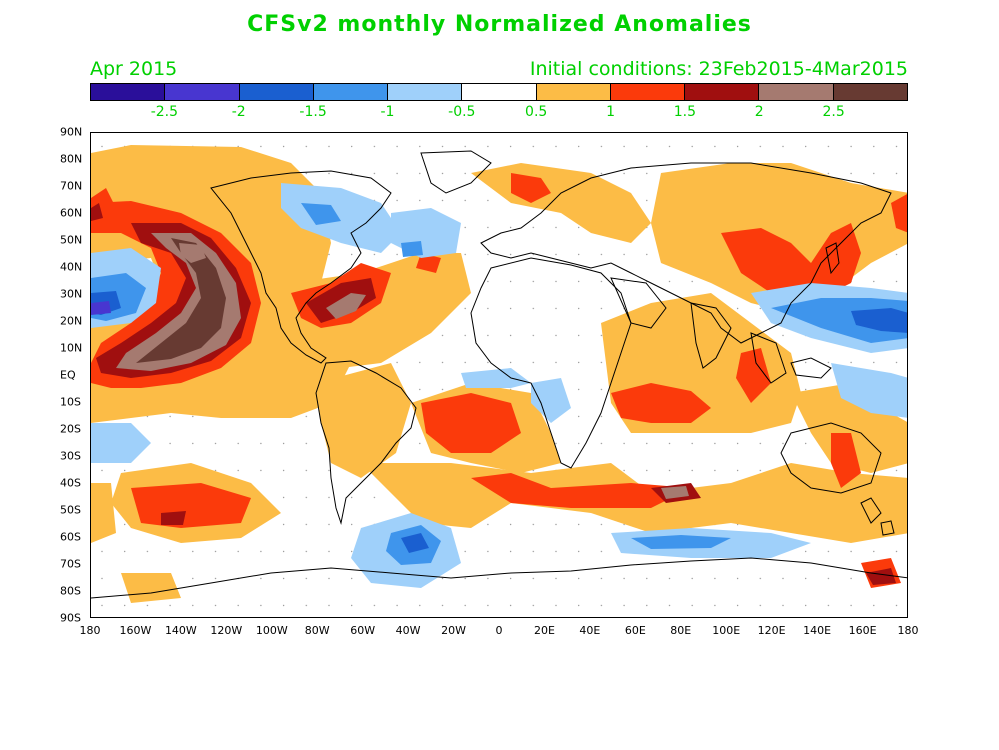 The image size is (999, 750). Describe the element at coordinates (70, 483) in the screenshot. I see `latitude-label: 40S` at that location.